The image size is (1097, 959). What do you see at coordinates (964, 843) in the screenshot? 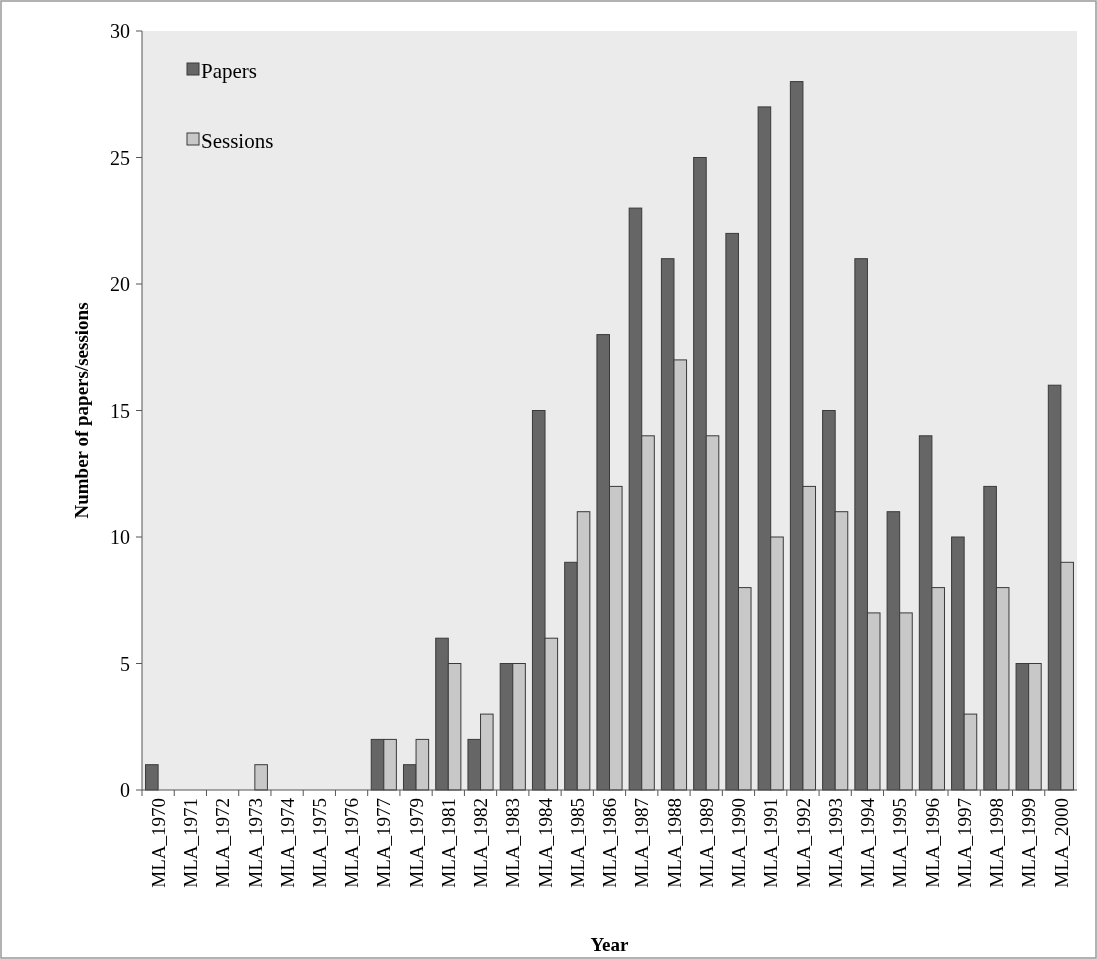
I see `x-tick-label: MLA_1997` at bounding box center [964, 843].